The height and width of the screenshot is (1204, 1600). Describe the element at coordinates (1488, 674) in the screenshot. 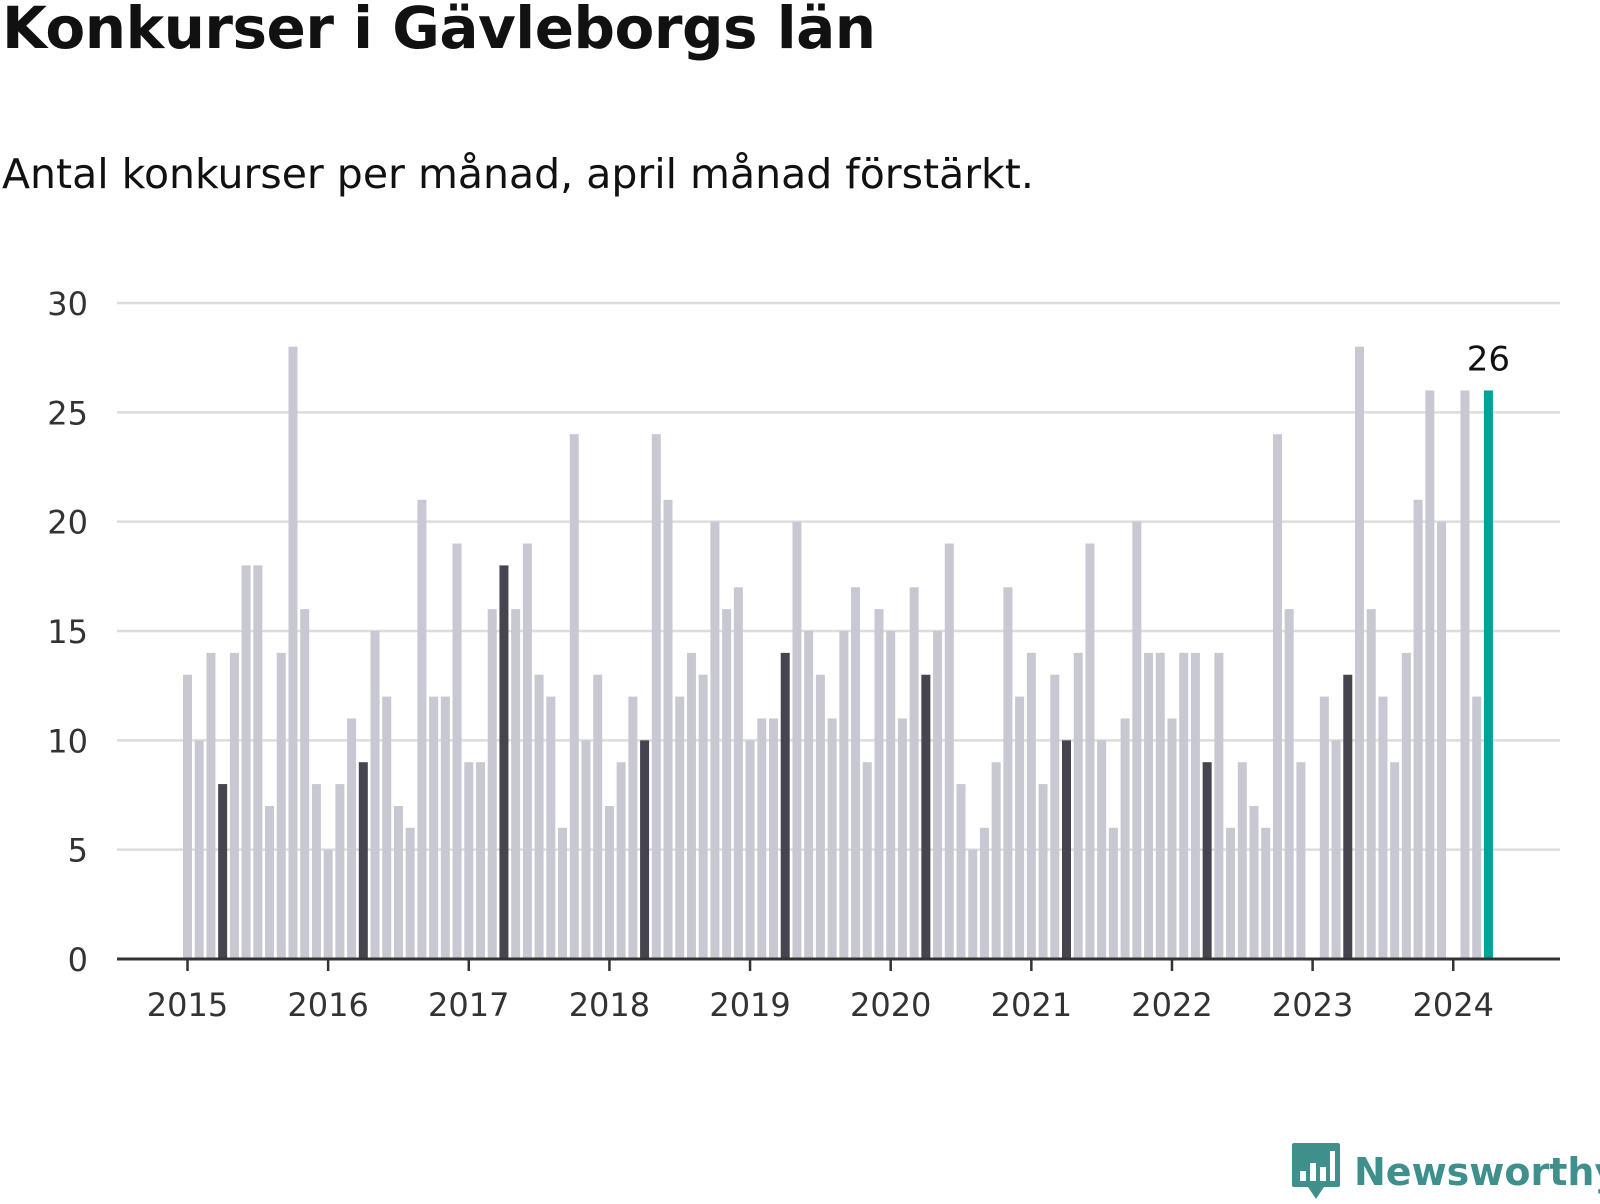

I see `bar-highlight` at that location.